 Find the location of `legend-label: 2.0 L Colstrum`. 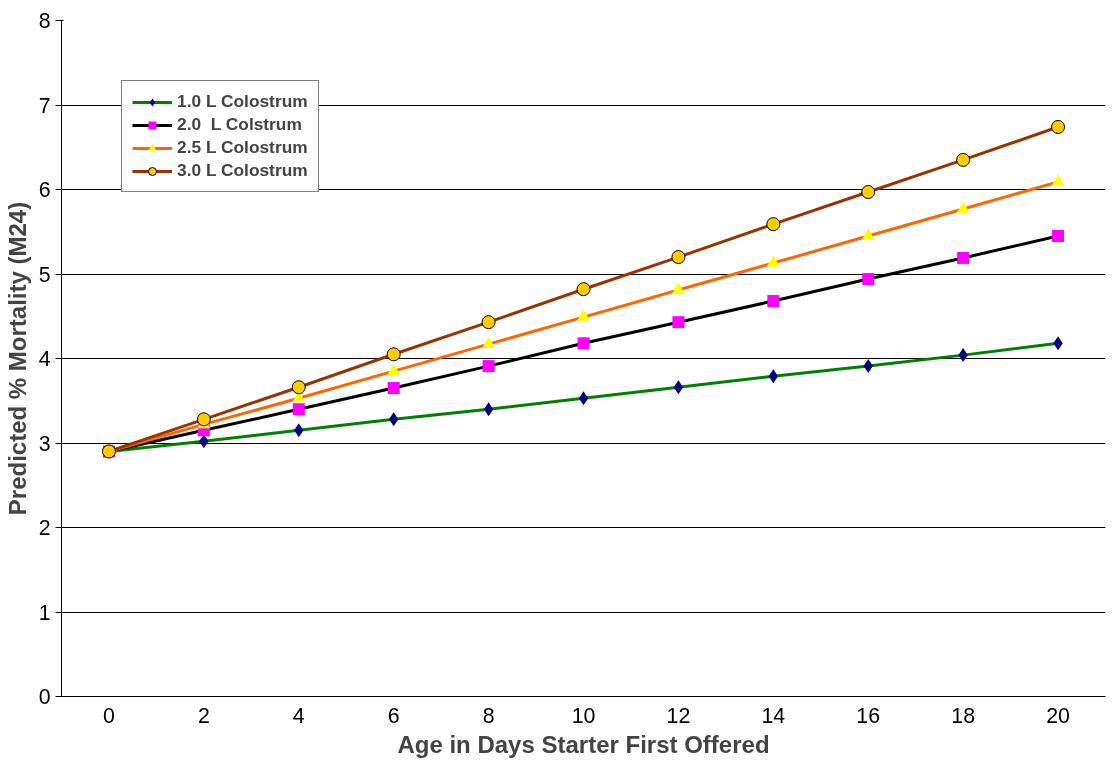

legend-label: 2.0 L Colstrum is located at coordinates (239, 124).